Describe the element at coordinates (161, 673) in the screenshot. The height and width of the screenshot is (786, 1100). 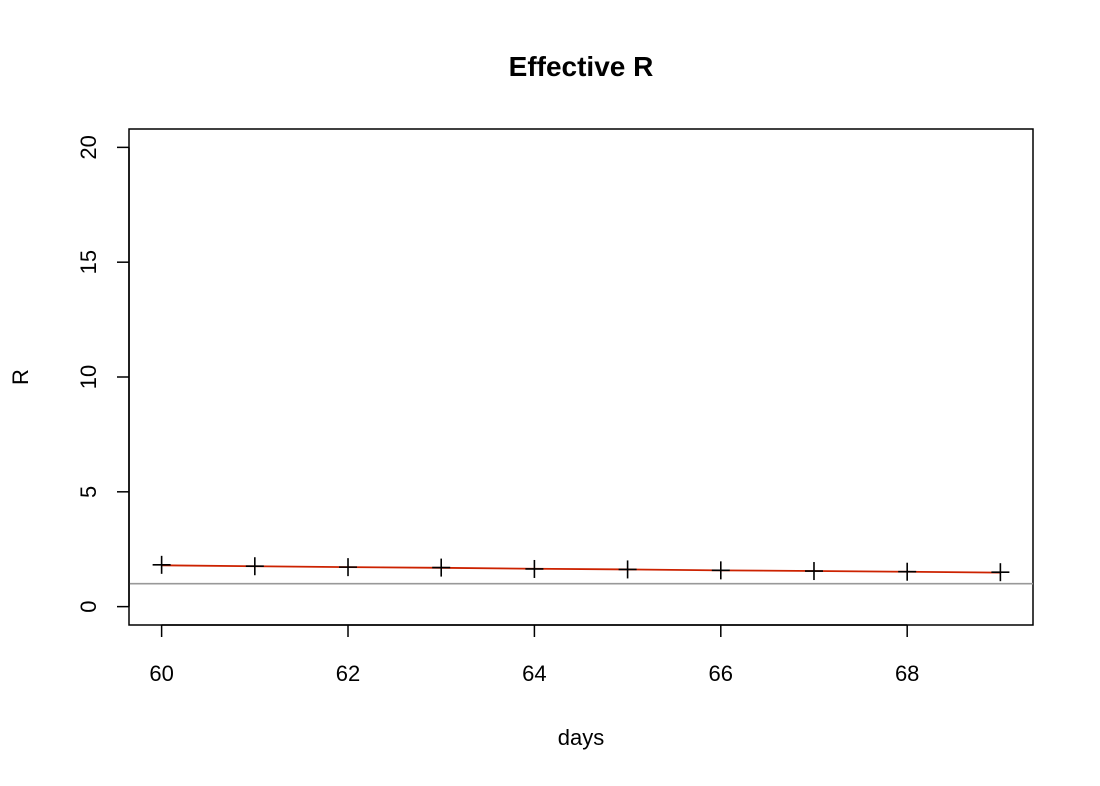
I see `x-tick-label: 60` at that location.